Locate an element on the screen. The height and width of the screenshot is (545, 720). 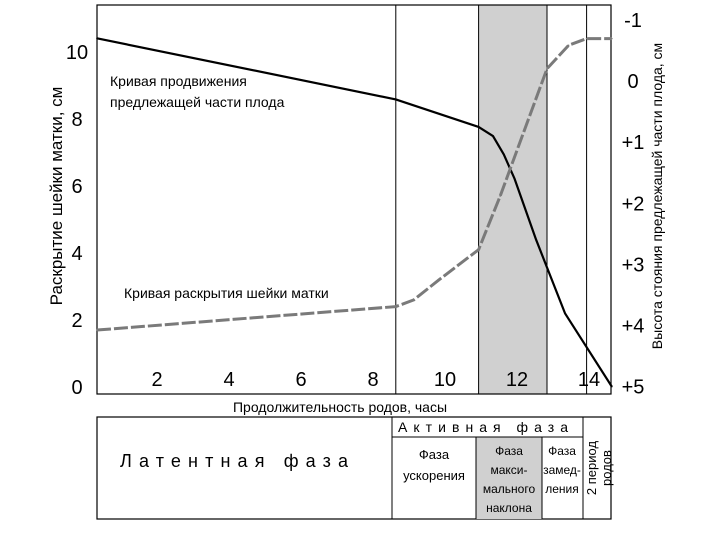
y-right-tick-plus4: +4 is located at coordinates (633, 327).